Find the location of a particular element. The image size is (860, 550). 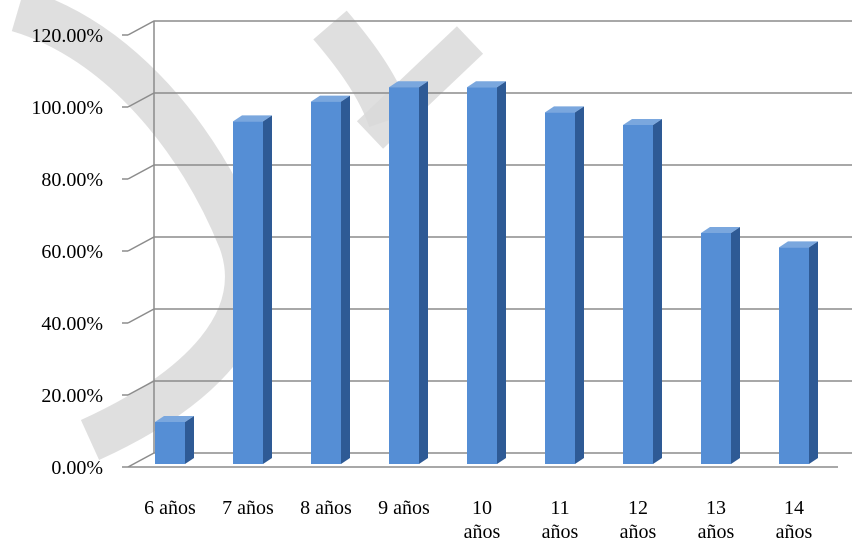

x-tick-label: 14 años is located at coordinates (794, 520).